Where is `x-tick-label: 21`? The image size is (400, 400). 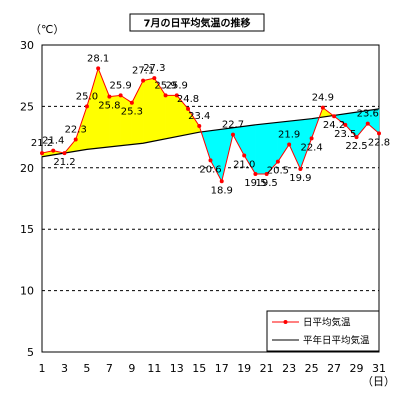 x-tick-label: 21 is located at coordinates (267, 368).